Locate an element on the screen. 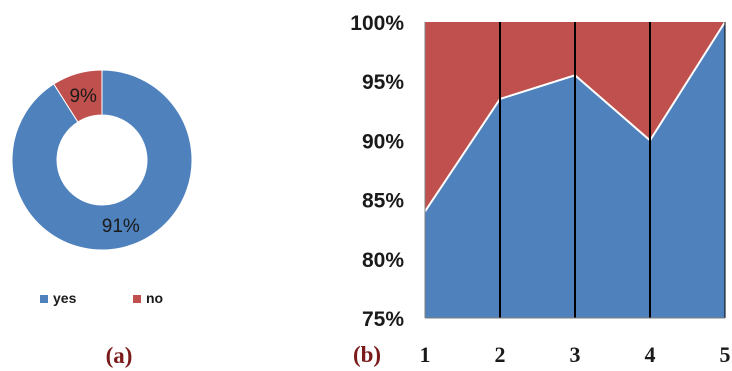 The width and height of the screenshot is (732, 371). panel-label-b: (b) is located at coordinates (367, 354).